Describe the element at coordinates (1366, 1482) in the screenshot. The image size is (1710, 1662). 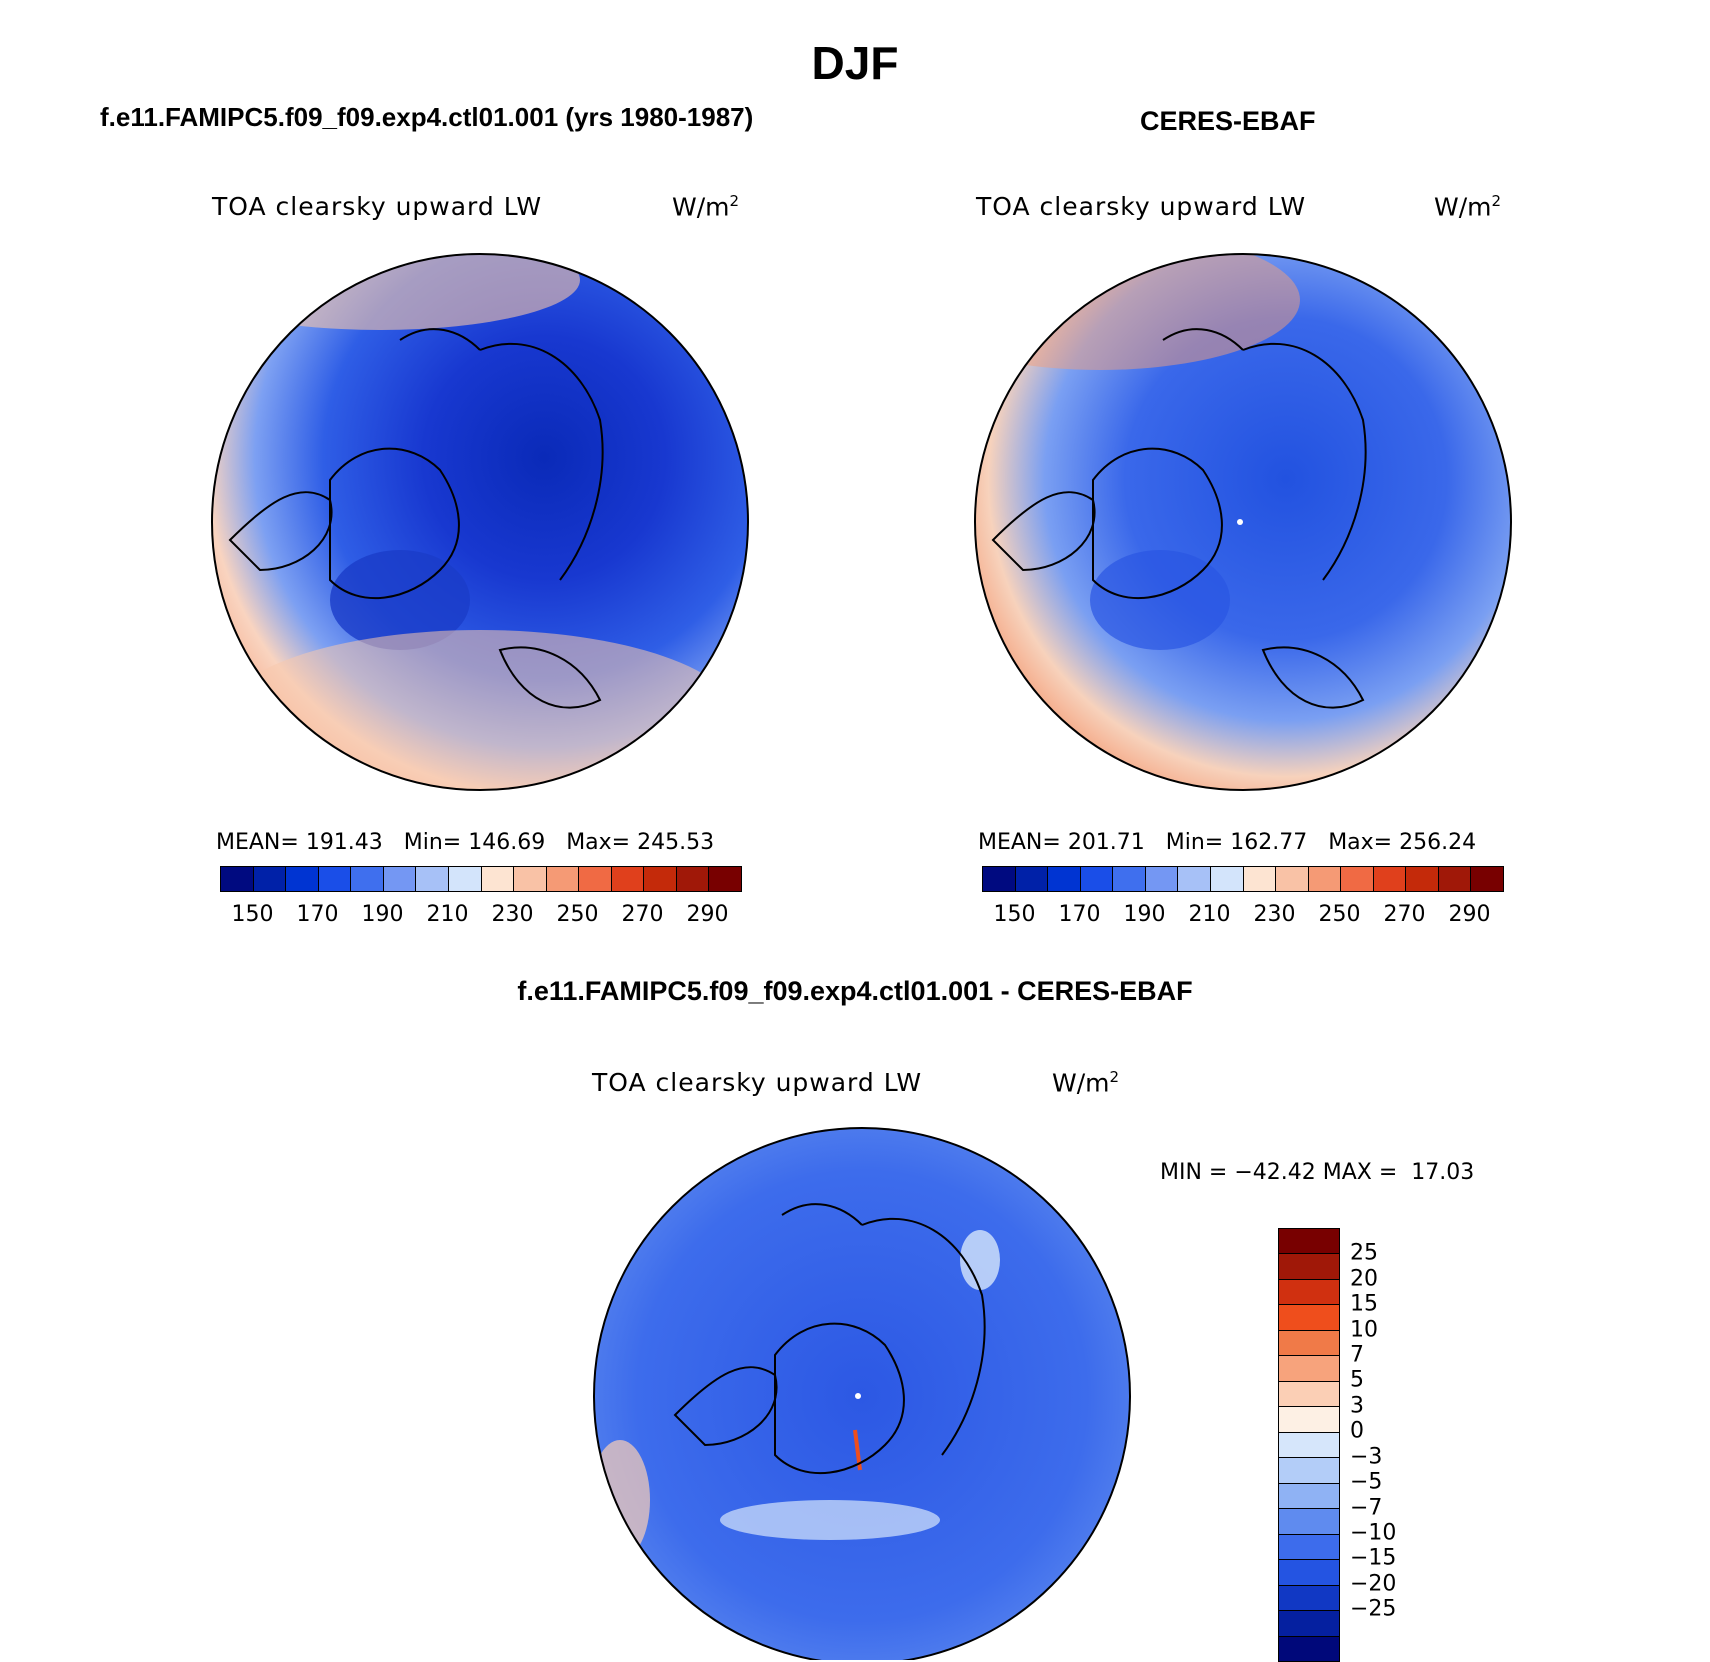
I see `colorbar-tick-label: −5` at that location.